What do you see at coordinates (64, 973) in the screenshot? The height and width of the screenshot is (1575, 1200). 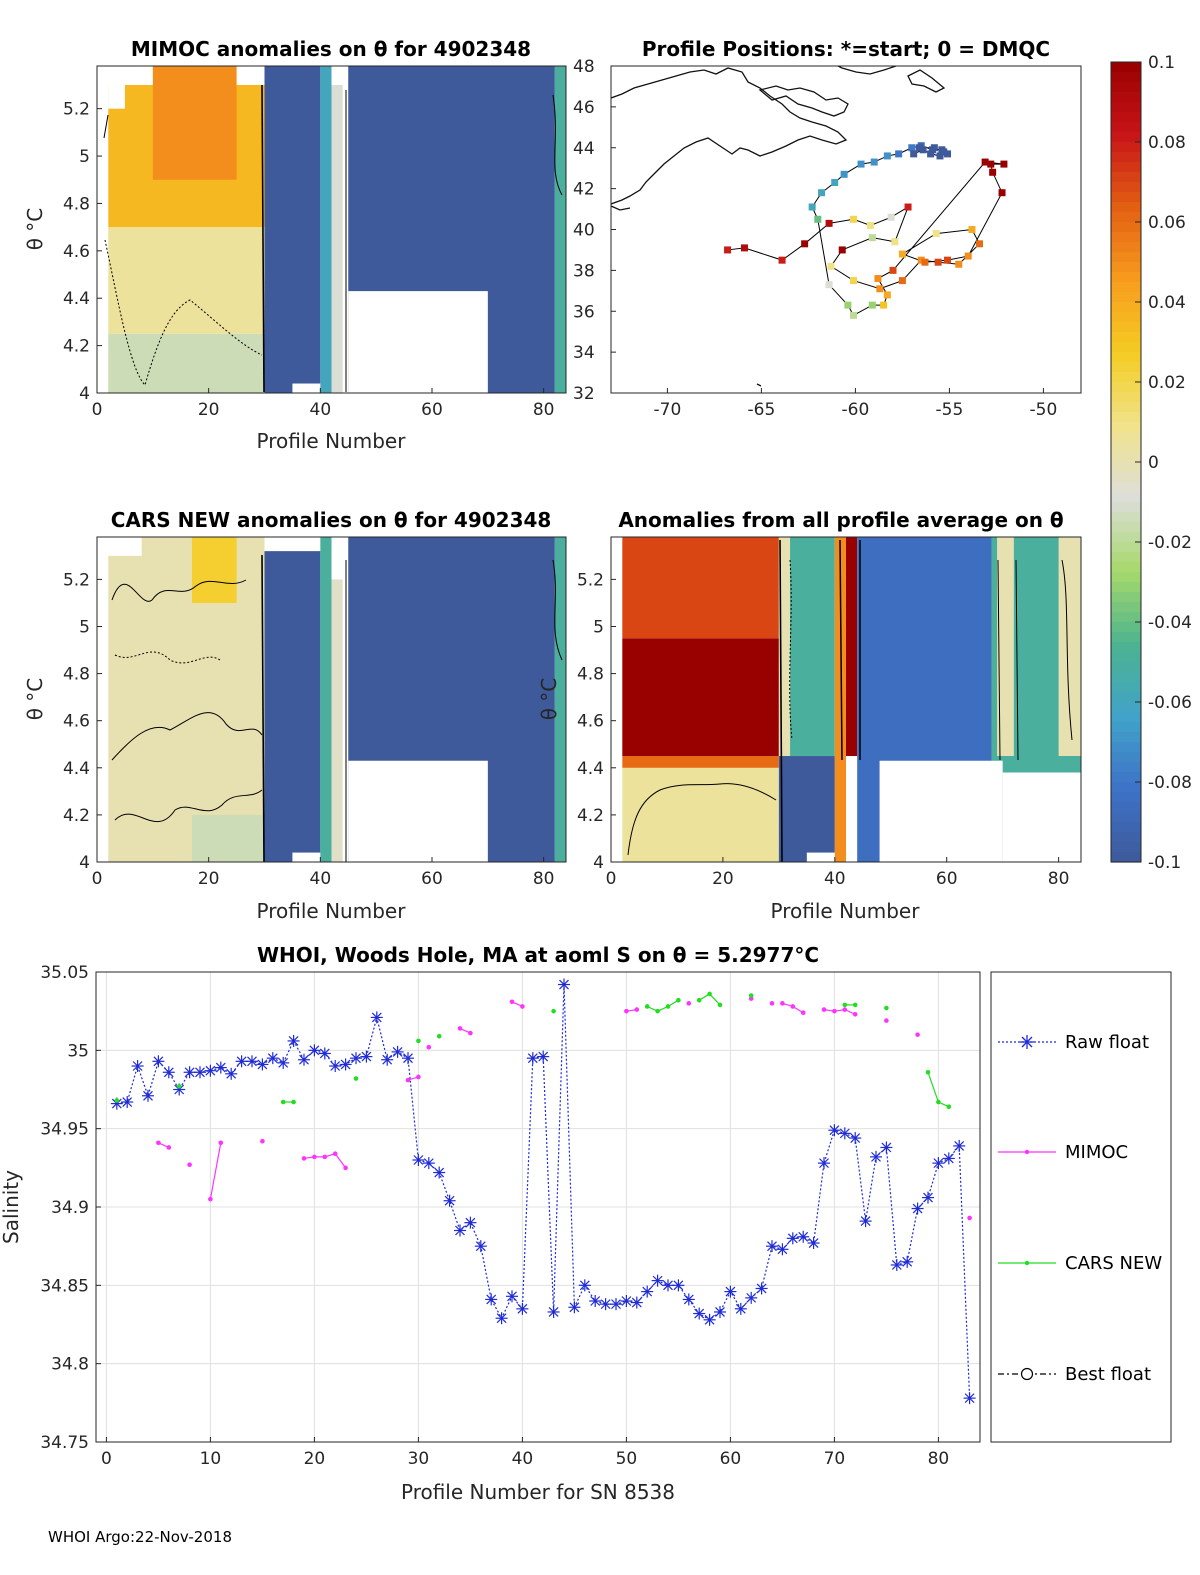 I see `y-tick-label: 35.05` at bounding box center [64, 973].